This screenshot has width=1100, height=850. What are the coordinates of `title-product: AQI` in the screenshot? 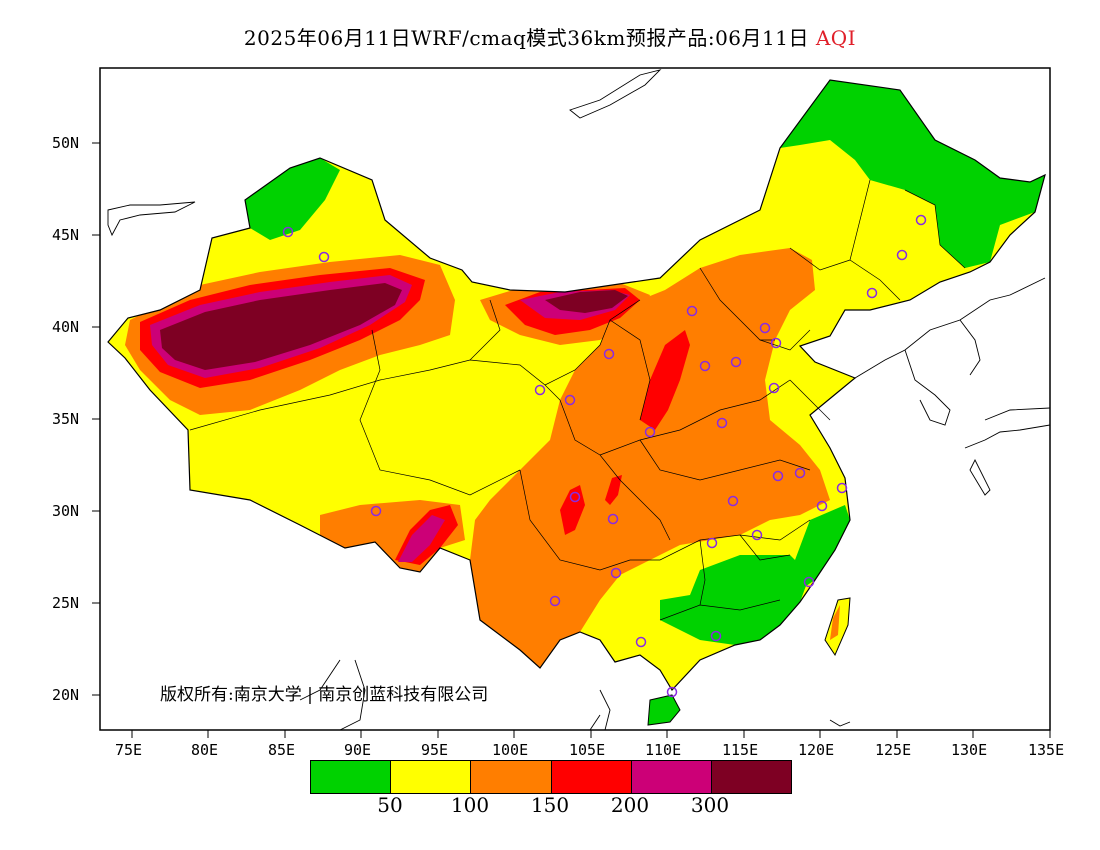 It's located at (836, 38).